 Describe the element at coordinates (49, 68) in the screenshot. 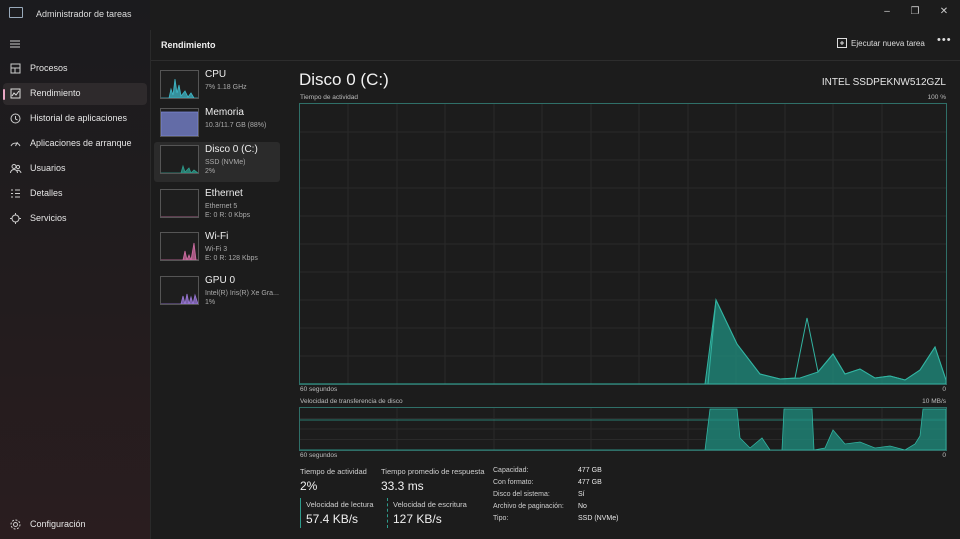

I see `nav-label: Procesos` at that location.